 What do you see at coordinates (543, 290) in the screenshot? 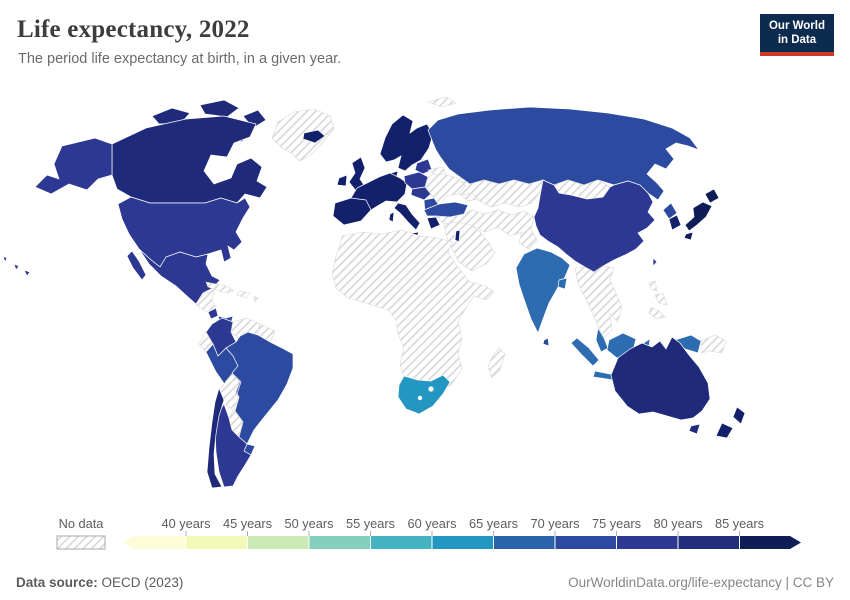
I see `country-india` at bounding box center [543, 290].